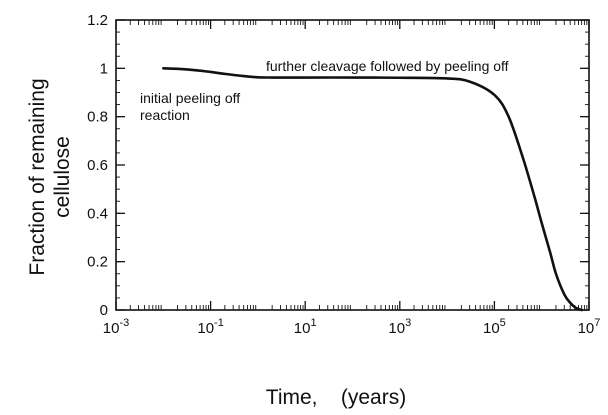 The width and height of the screenshot is (608, 415). What do you see at coordinates (104, 310) in the screenshot?
I see `y-tick-label: 0` at bounding box center [104, 310].